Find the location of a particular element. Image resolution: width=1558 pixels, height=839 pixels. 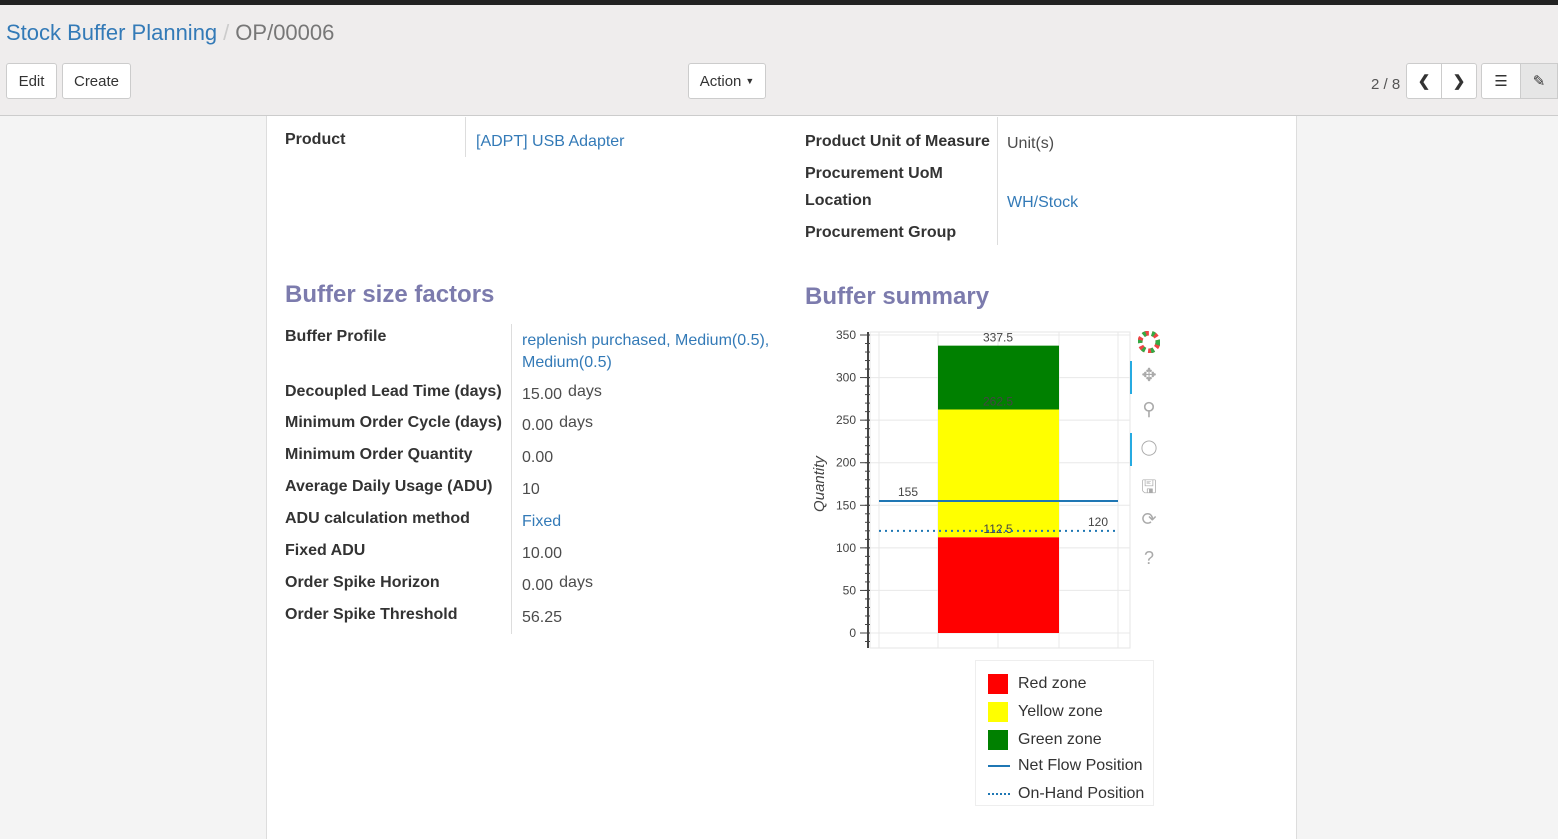

y-tick-label: 0 is located at coordinates (852, 633).